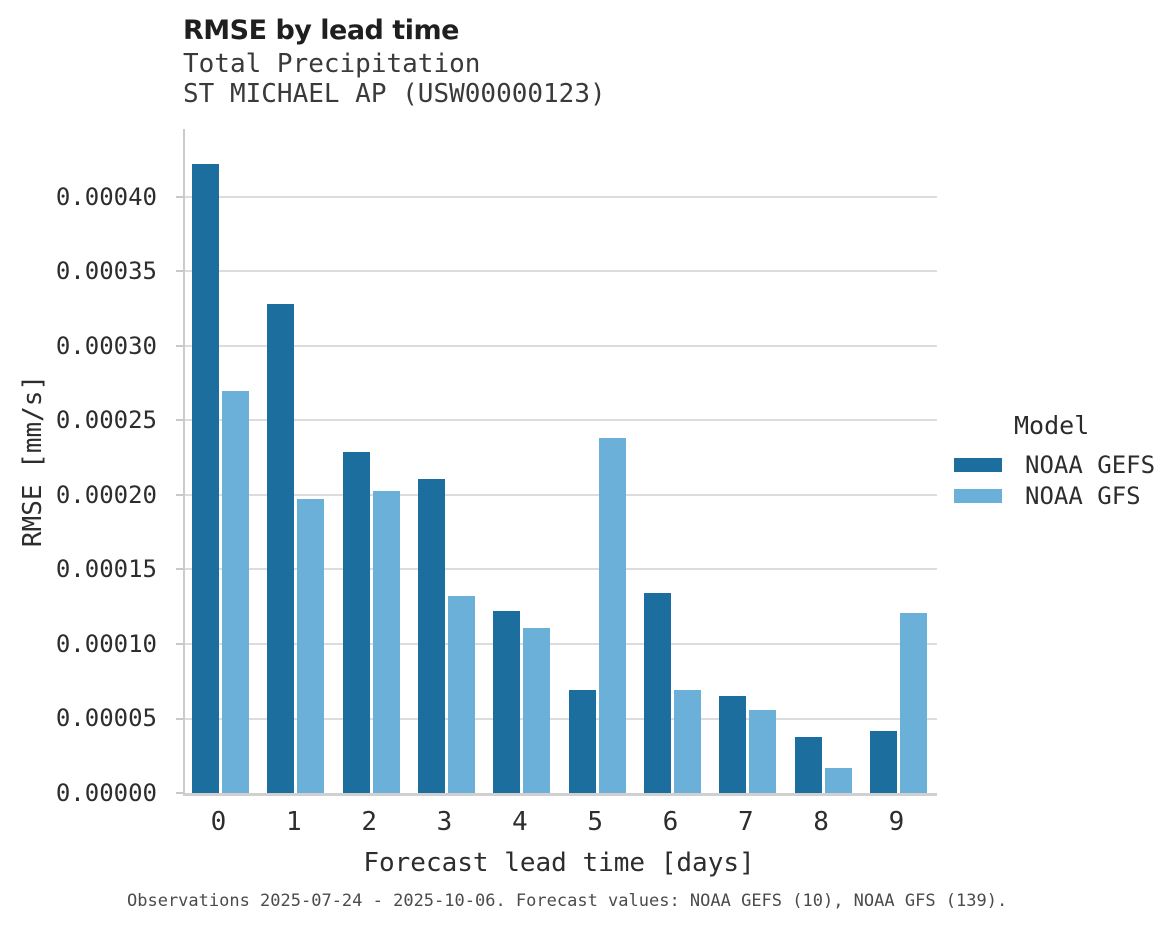 The width and height of the screenshot is (1175, 928). What do you see at coordinates (1090, 464) in the screenshot?
I see `legend-label: NOAA GEFS` at bounding box center [1090, 464].